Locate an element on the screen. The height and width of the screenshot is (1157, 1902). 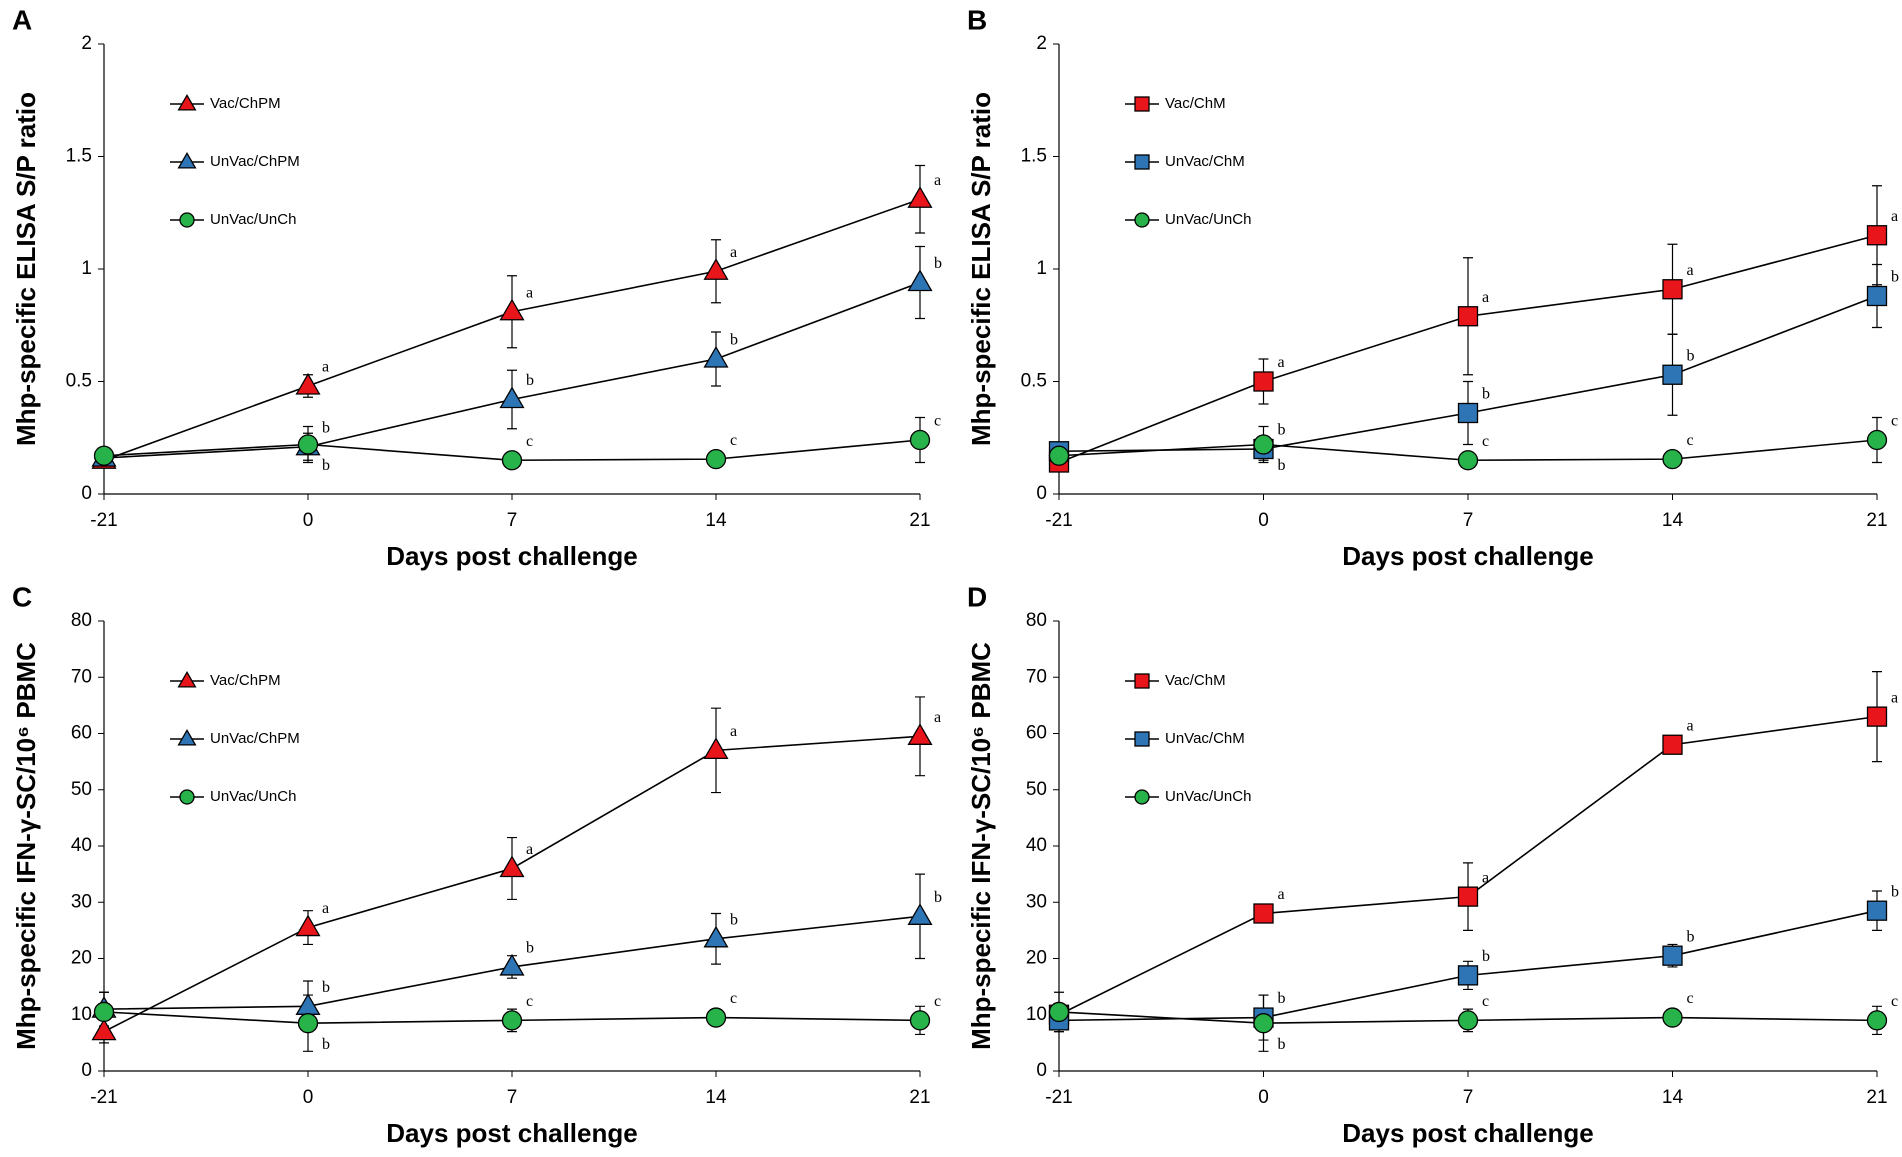
y-tick-label: 40 is located at coordinates (1036, 845).